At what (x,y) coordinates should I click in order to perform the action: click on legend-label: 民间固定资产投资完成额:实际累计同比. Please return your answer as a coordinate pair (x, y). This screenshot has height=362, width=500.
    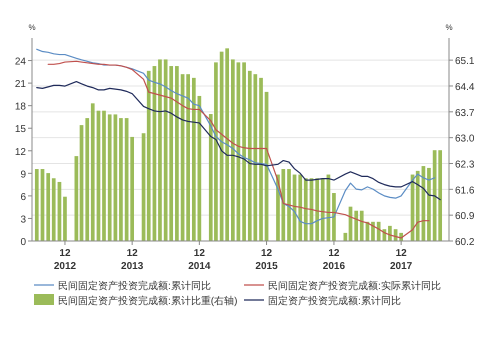
    Looking at the image, I should click on (354, 286).